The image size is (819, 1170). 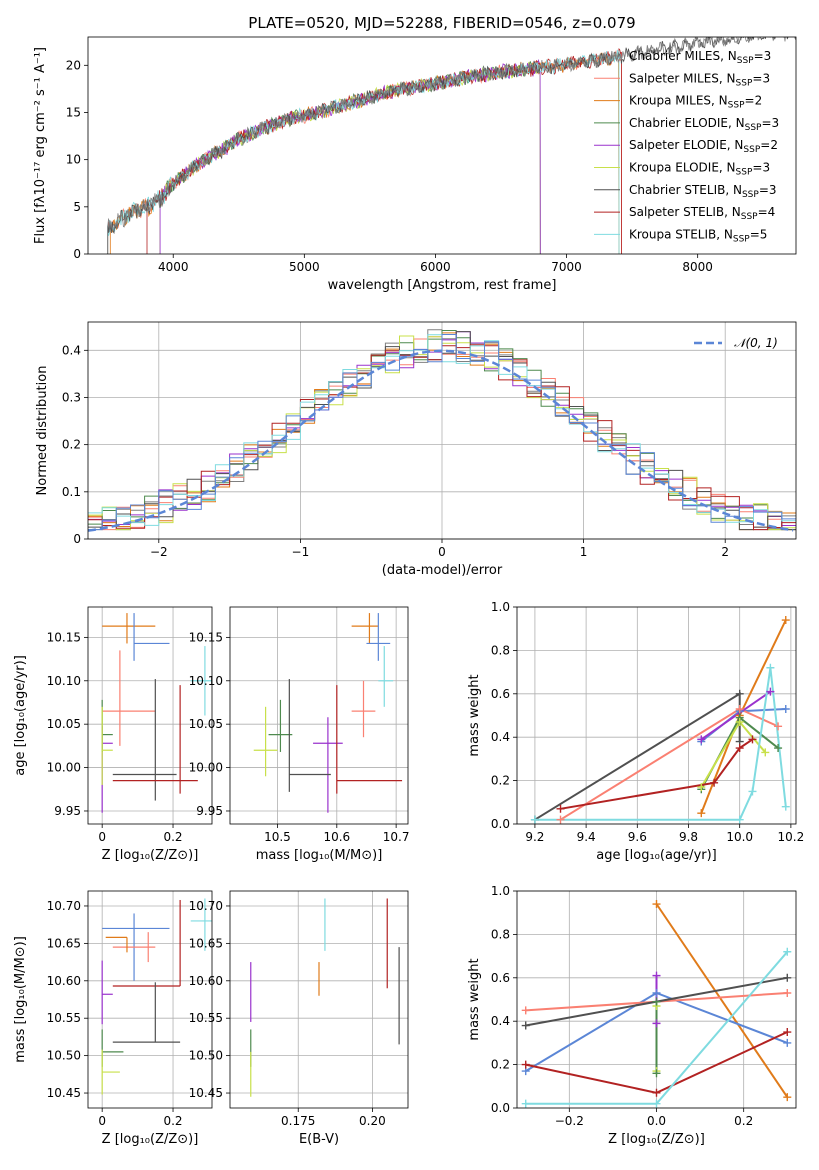 I want to click on x-tick-label: −1, so click(x=301, y=552).